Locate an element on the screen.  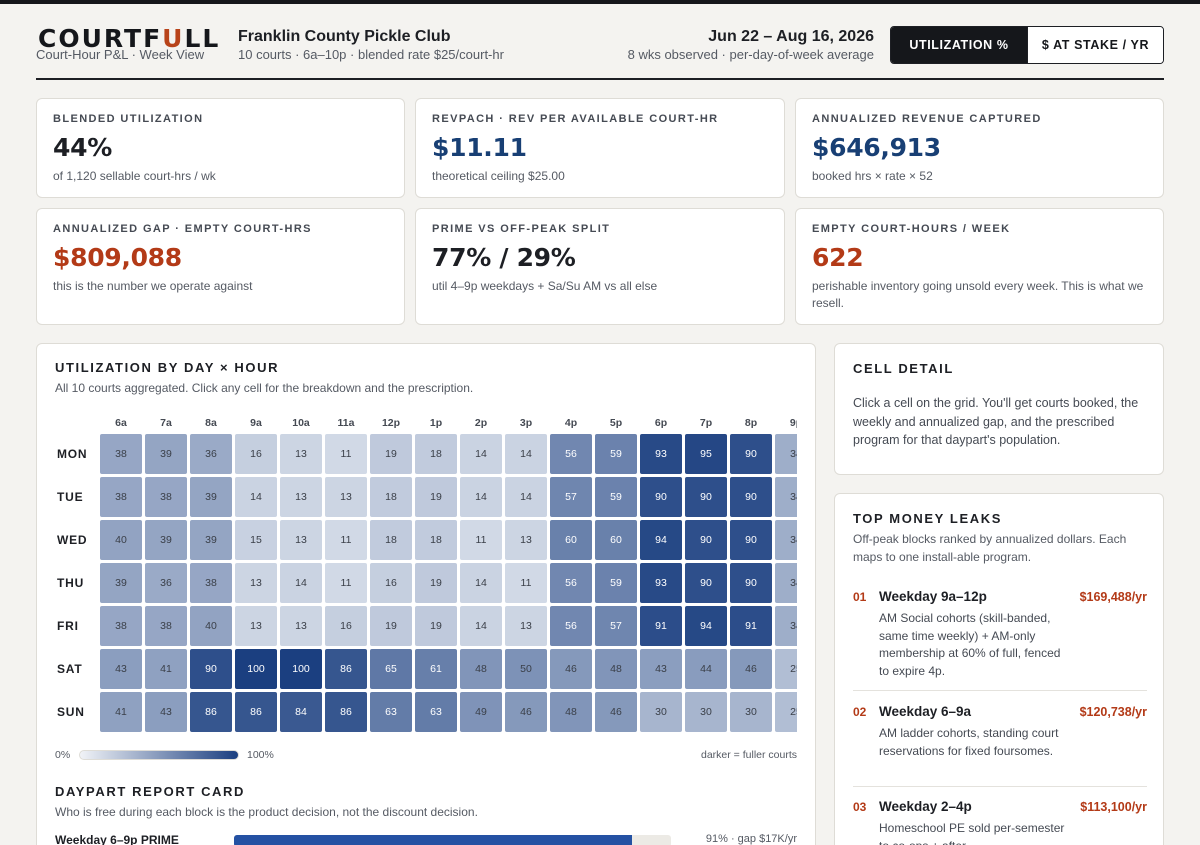
heatmap-cell: 40 is located at coordinates (211, 626).